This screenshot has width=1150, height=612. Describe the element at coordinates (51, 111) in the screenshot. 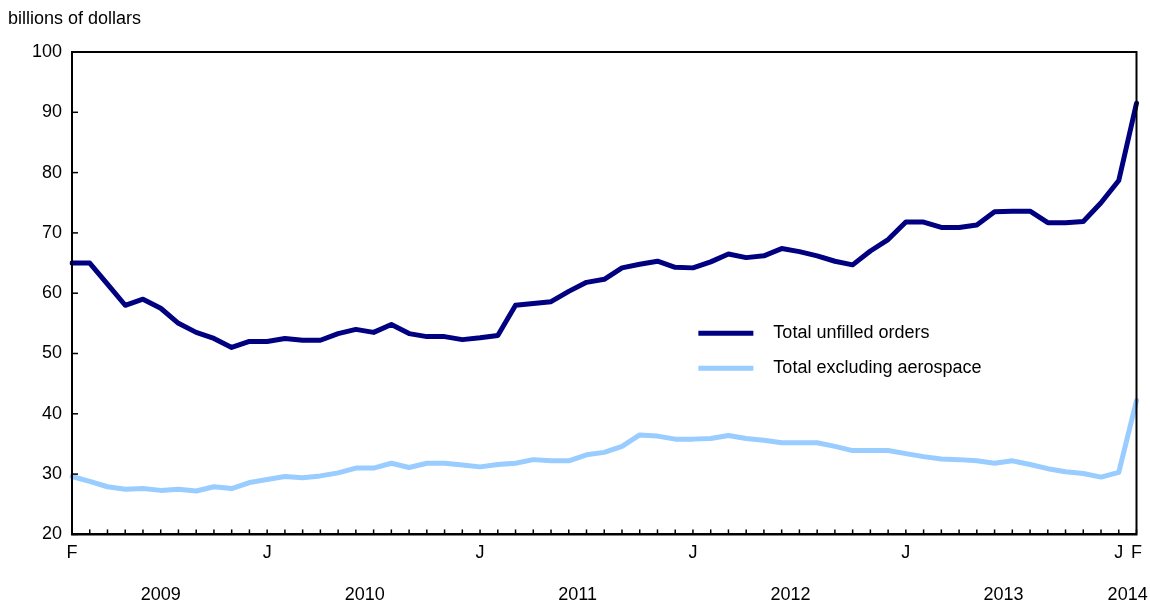

I see `y-tick-label: 90` at that location.